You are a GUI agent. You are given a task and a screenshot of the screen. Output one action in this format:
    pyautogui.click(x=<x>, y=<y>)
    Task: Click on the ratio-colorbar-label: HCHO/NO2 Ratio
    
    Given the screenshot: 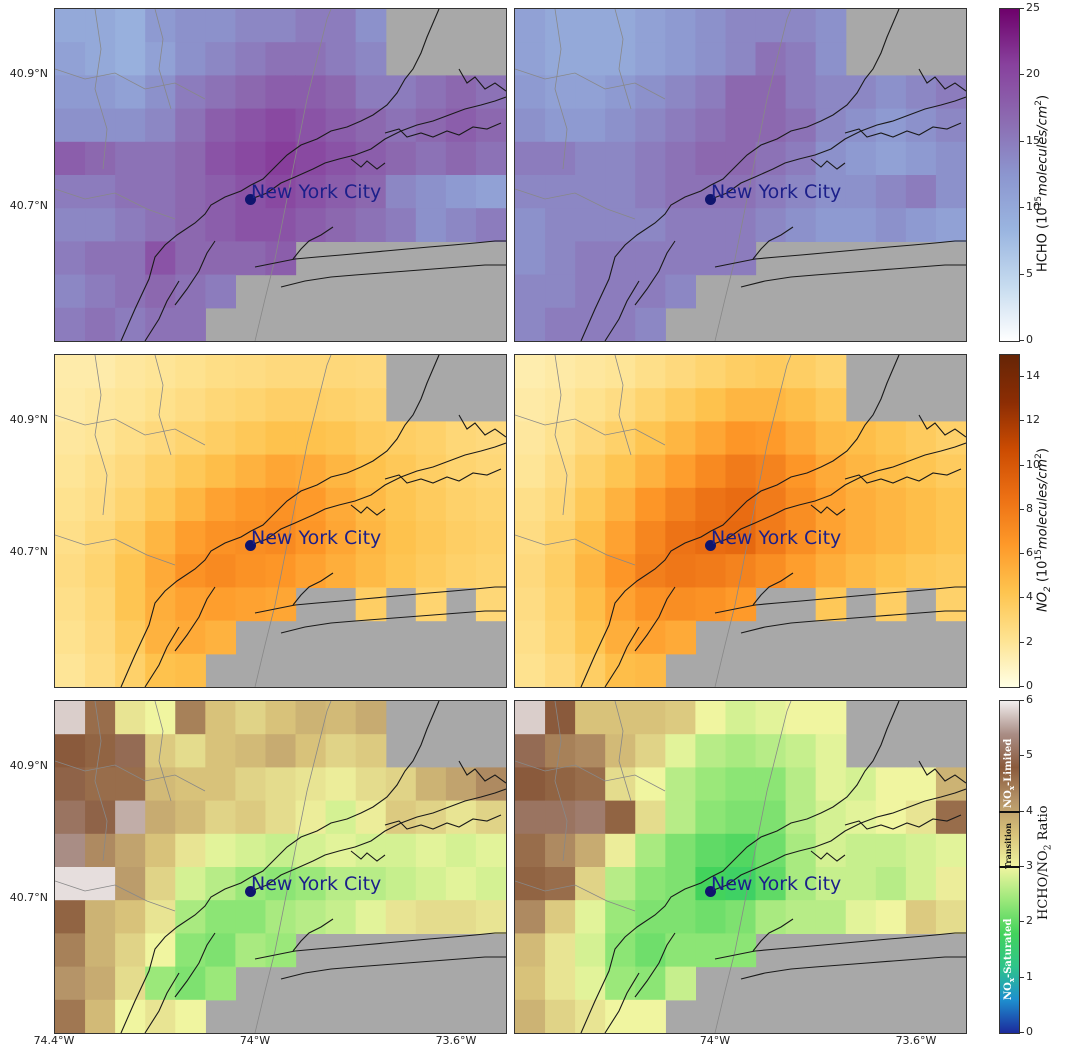 What is the action you would take?
    pyautogui.click(x=1045, y=862)
    